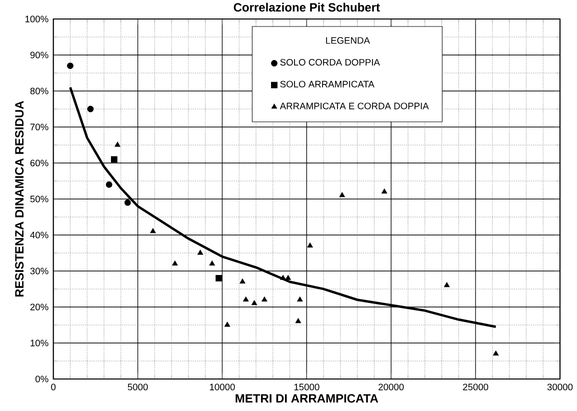 The width and height of the screenshot is (577, 411). I want to click on y-tick-label: 10%, so click(39, 343).